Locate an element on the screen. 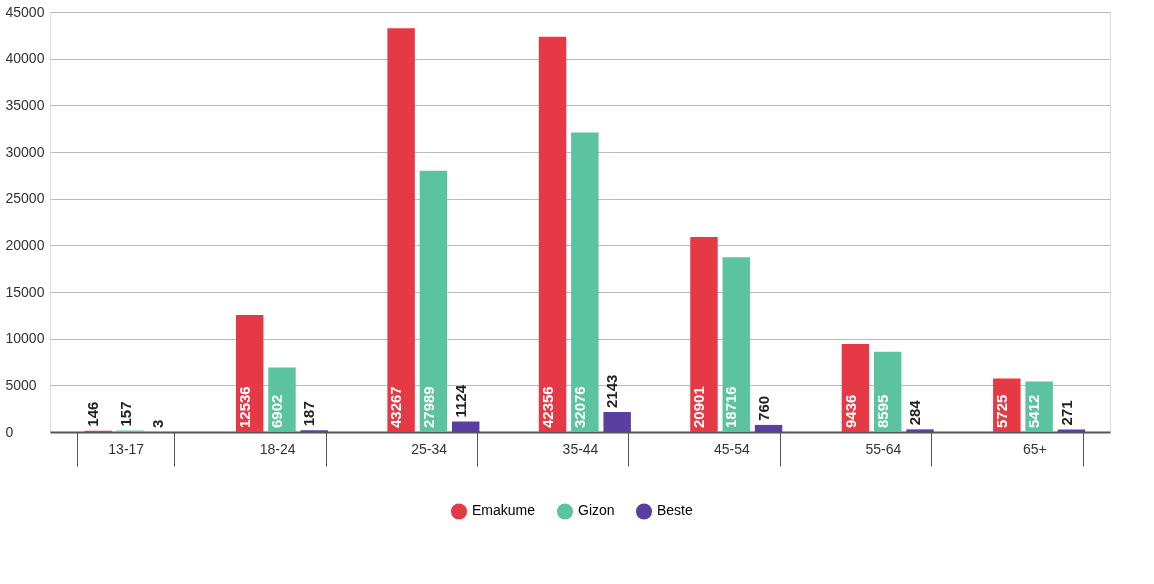 The width and height of the screenshot is (1154, 584). y-tick-label: 45000 is located at coordinates (25, 11).